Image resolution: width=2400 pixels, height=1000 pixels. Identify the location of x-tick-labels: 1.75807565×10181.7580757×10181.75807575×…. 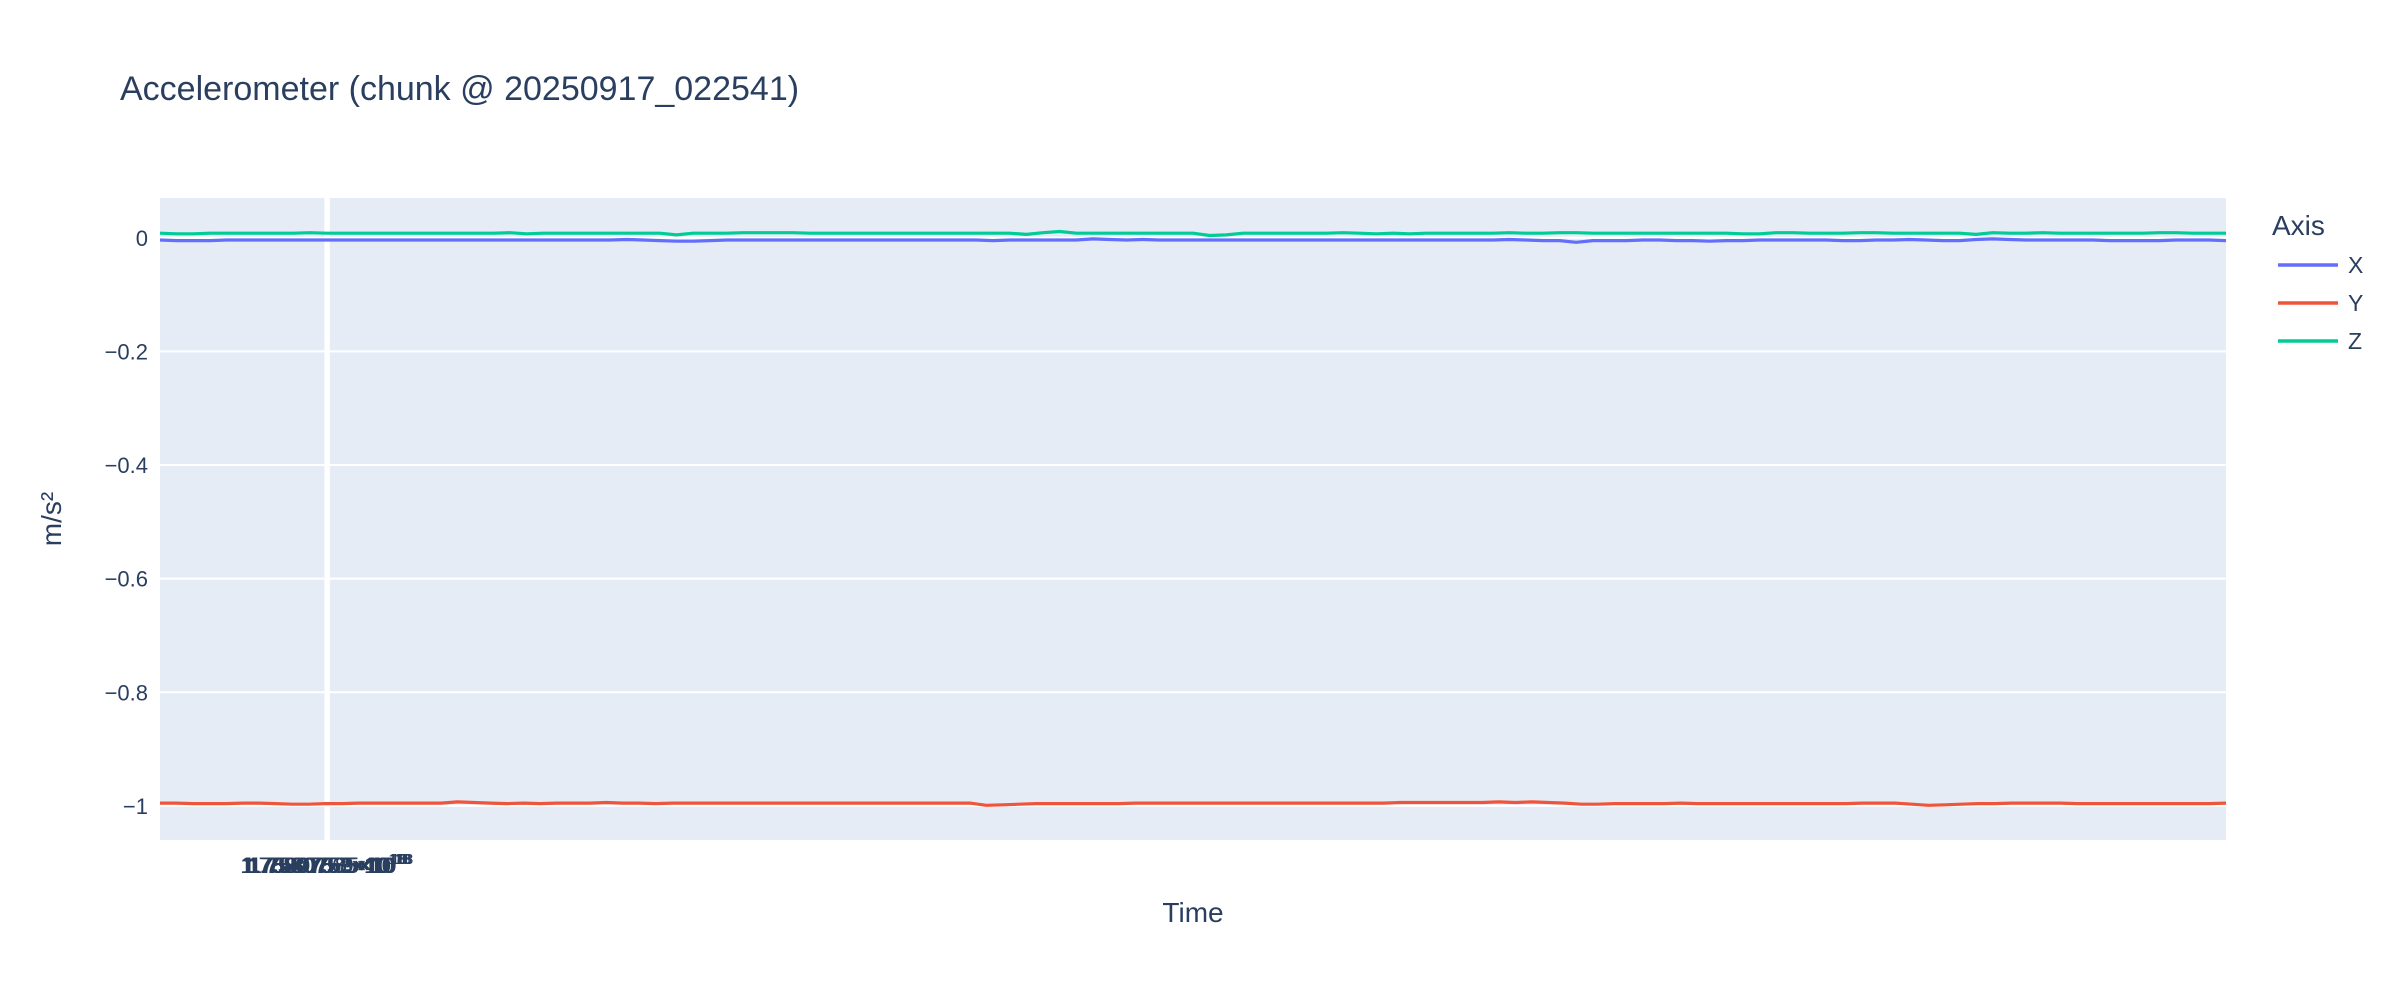
(326, 864).